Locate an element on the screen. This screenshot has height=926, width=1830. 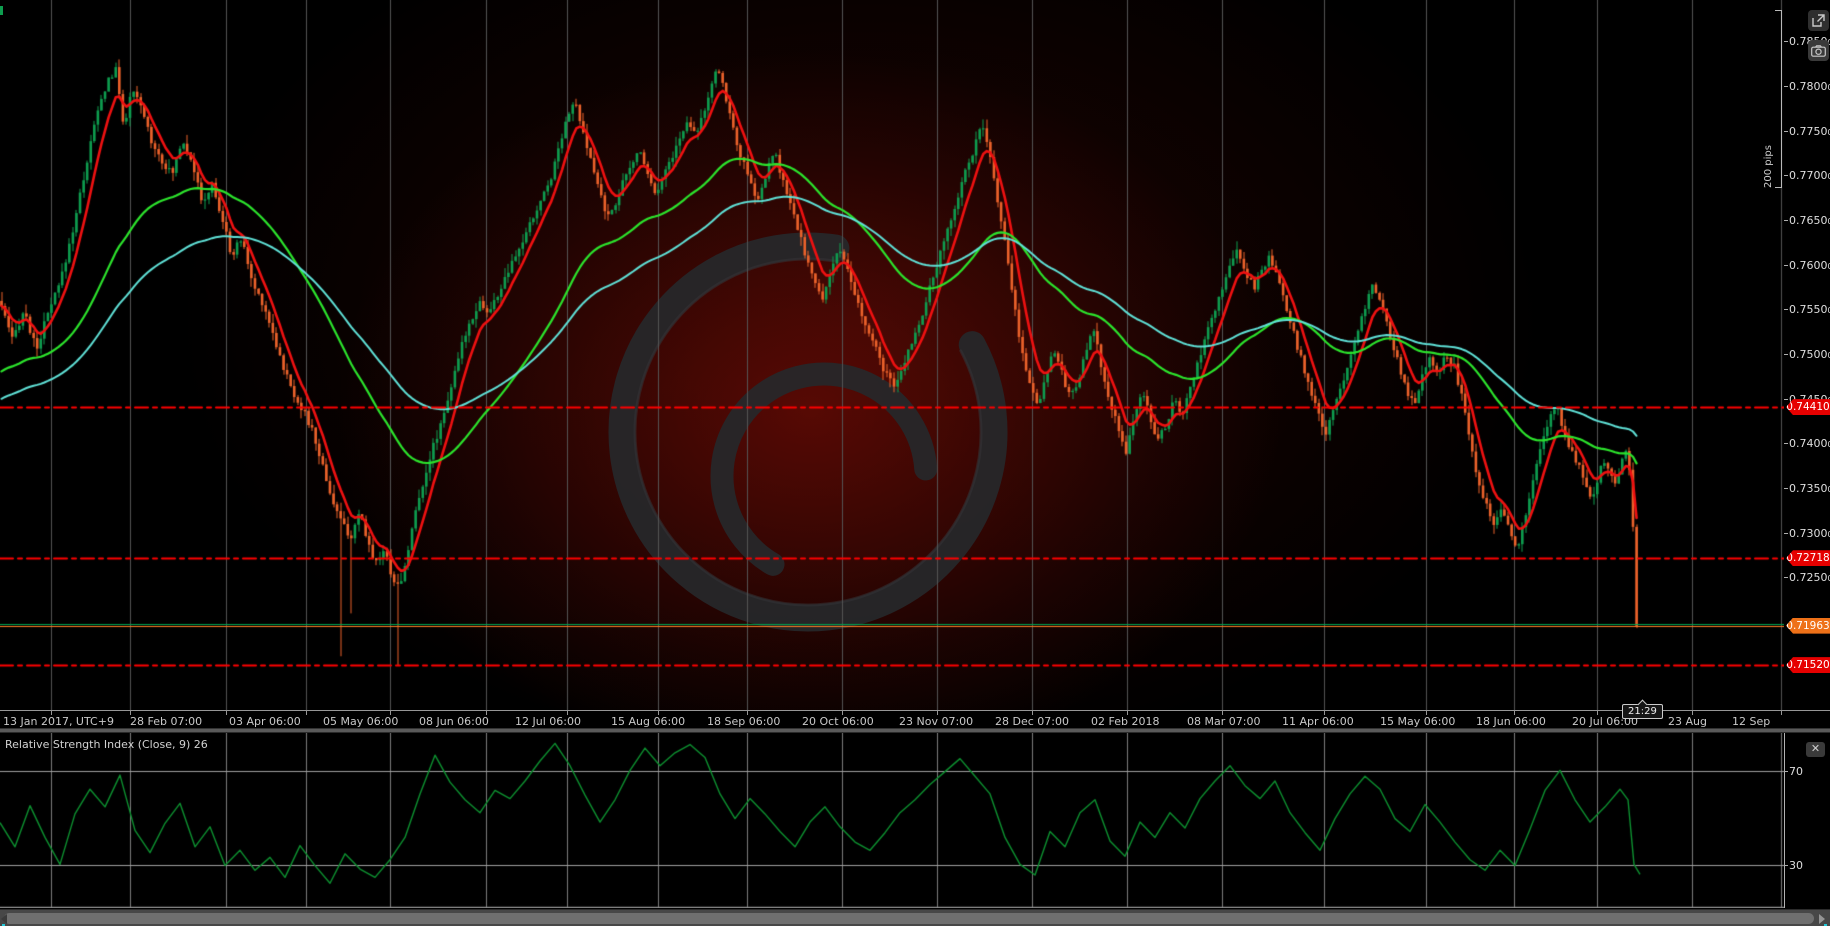
time-axis-label: 28 Dec 07:00 is located at coordinates (1032, 721).